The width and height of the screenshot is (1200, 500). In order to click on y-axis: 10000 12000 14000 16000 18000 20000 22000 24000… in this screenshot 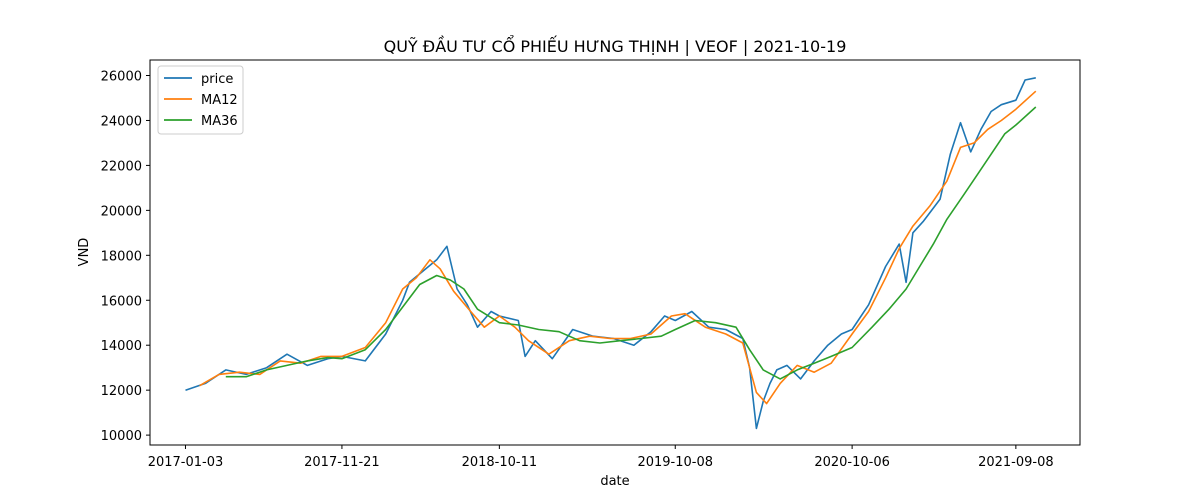, I will do `click(125, 257)`.